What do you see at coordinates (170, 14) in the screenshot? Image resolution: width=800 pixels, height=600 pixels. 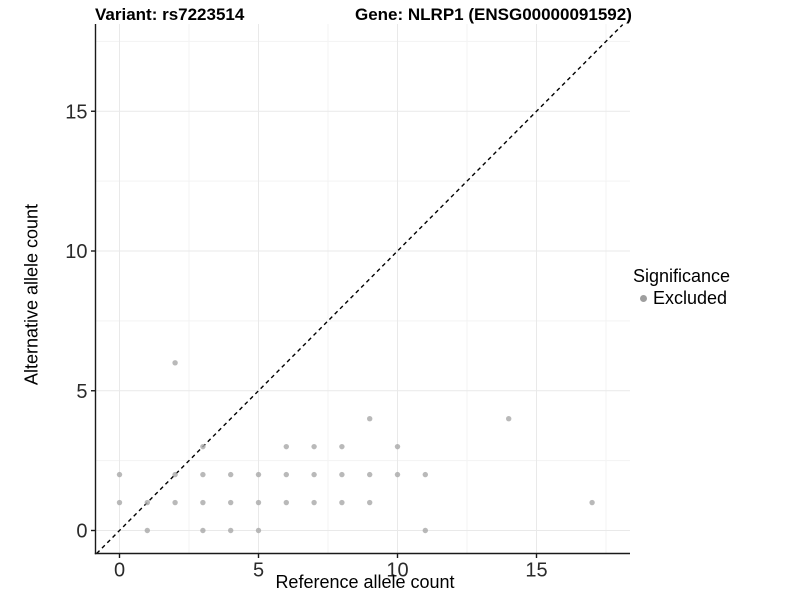 I see `variant-title: Variant: rs7223514` at bounding box center [170, 14].